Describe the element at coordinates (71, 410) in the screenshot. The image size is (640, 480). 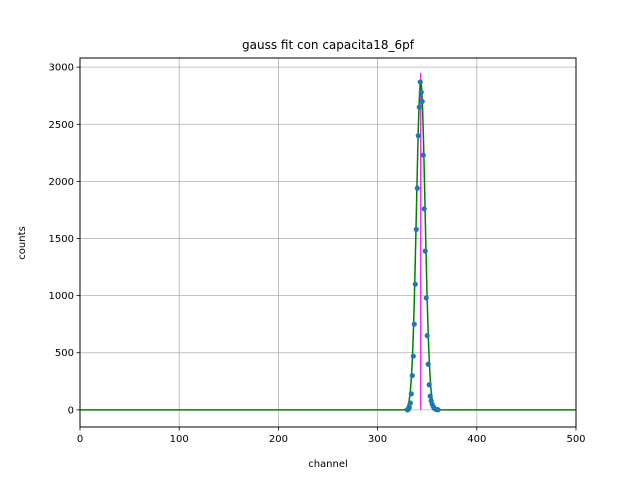
I see `y-tick-label: 0` at that location.